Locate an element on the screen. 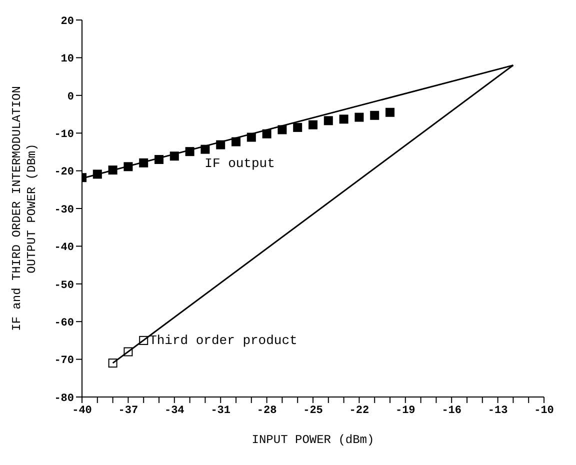 The width and height of the screenshot is (576, 465). x-tick-label: -25 is located at coordinates (313, 410).